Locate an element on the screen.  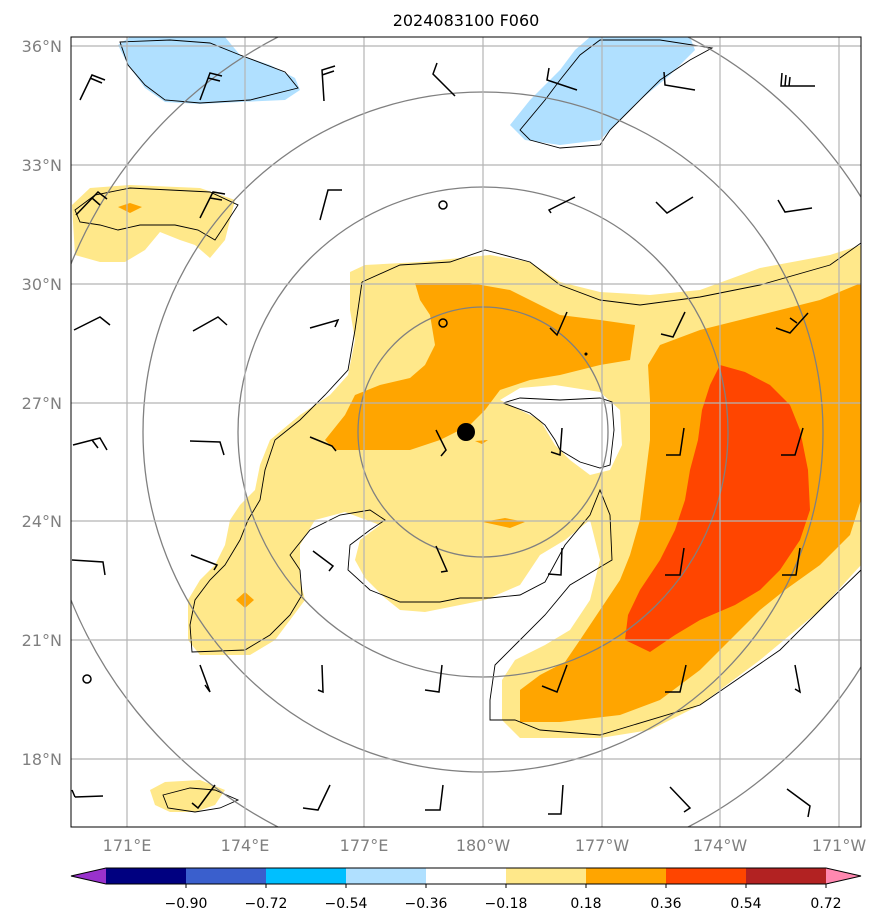
lon-label: 174°W is located at coordinates (720, 845).